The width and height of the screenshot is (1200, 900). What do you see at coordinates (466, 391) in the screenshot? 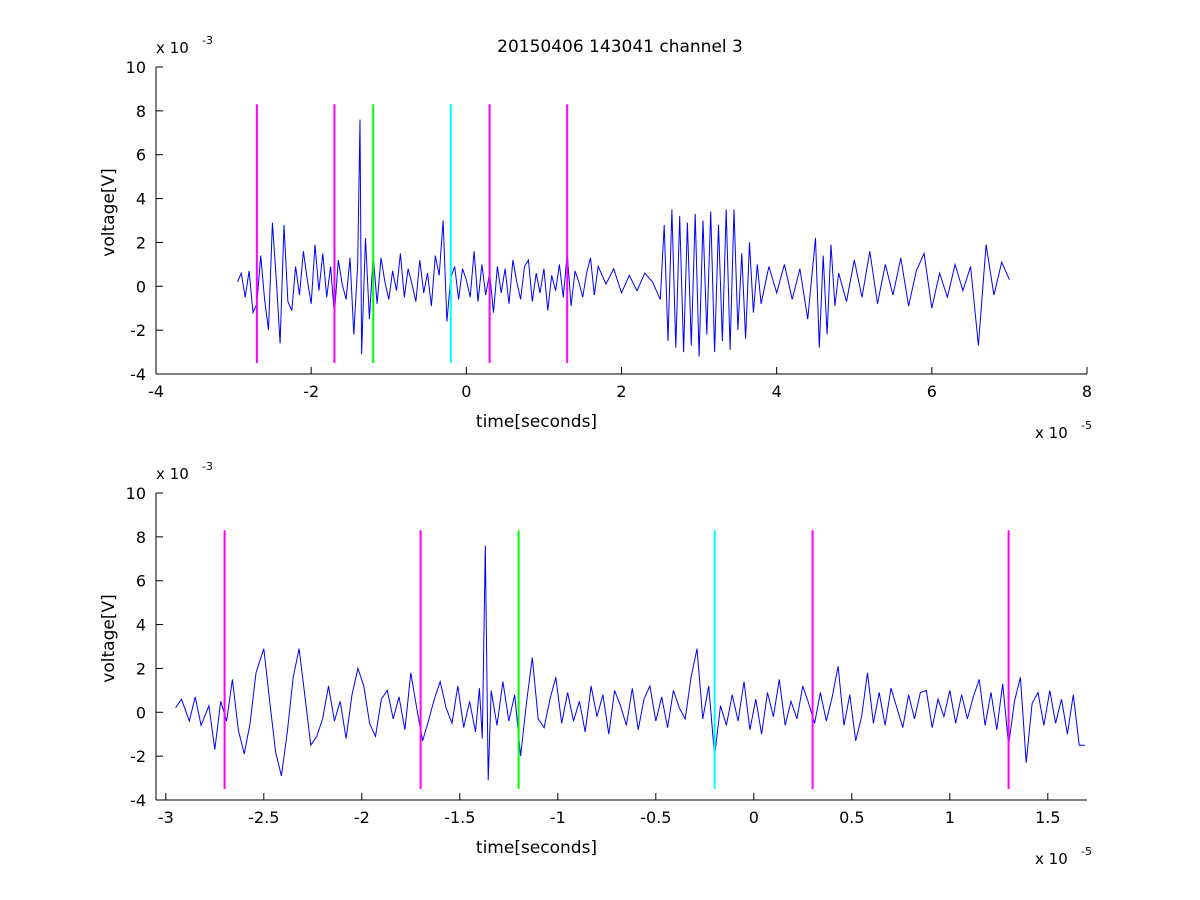
I see `chart-0-x-tick-label: 0` at bounding box center [466, 391].